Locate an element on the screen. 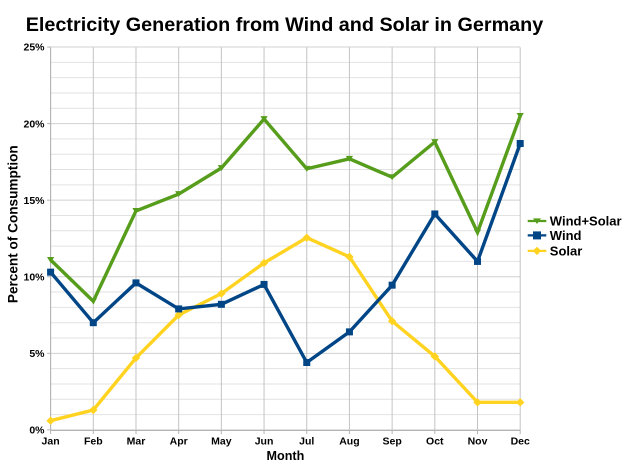  svg-text: Dec is located at coordinates (520, 442).